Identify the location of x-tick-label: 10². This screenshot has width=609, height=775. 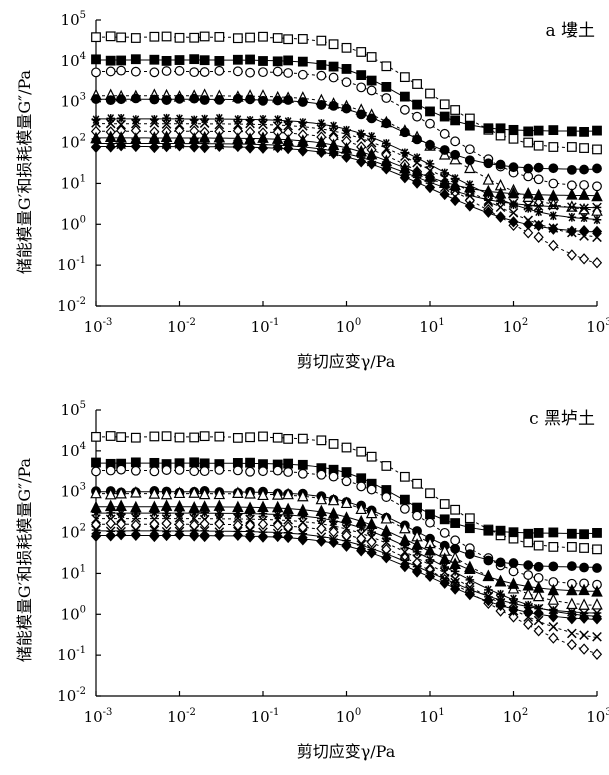
(515, 326).